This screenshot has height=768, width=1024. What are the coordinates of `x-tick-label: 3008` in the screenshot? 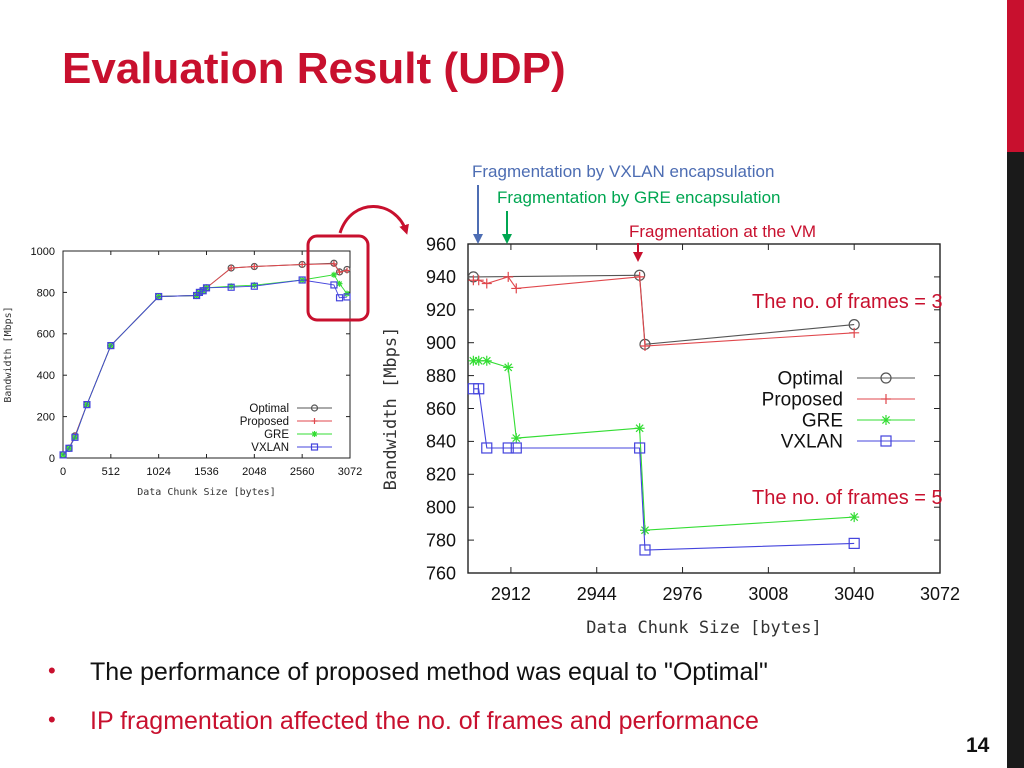 It's located at (768, 594).